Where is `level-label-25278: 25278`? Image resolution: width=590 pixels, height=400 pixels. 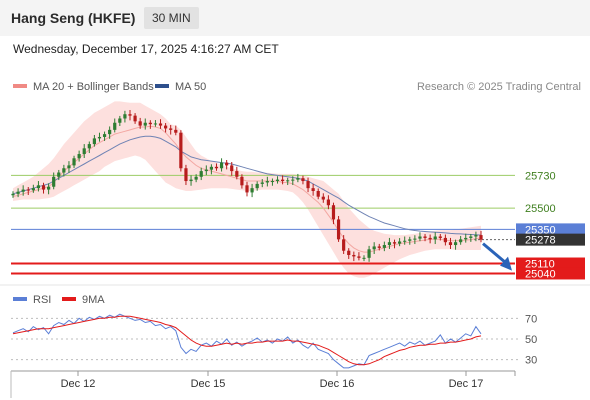 level-label-25278: 25278 is located at coordinates (540, 241).